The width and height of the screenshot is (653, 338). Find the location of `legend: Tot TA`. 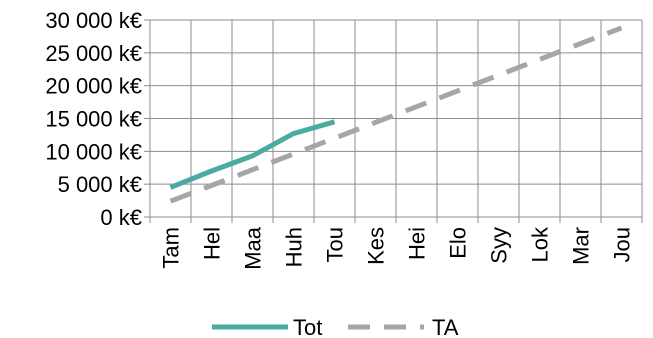

legend: Tot TA is located at coordinates (335, 326).